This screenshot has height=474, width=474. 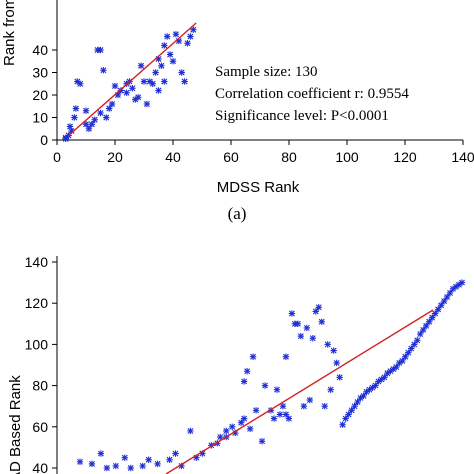 What do you see at coordinates (266, 72) in the screenshot?
I see `chart-a-annotation-sample-size: Sample size: 130` at bounding box center [266, 72].